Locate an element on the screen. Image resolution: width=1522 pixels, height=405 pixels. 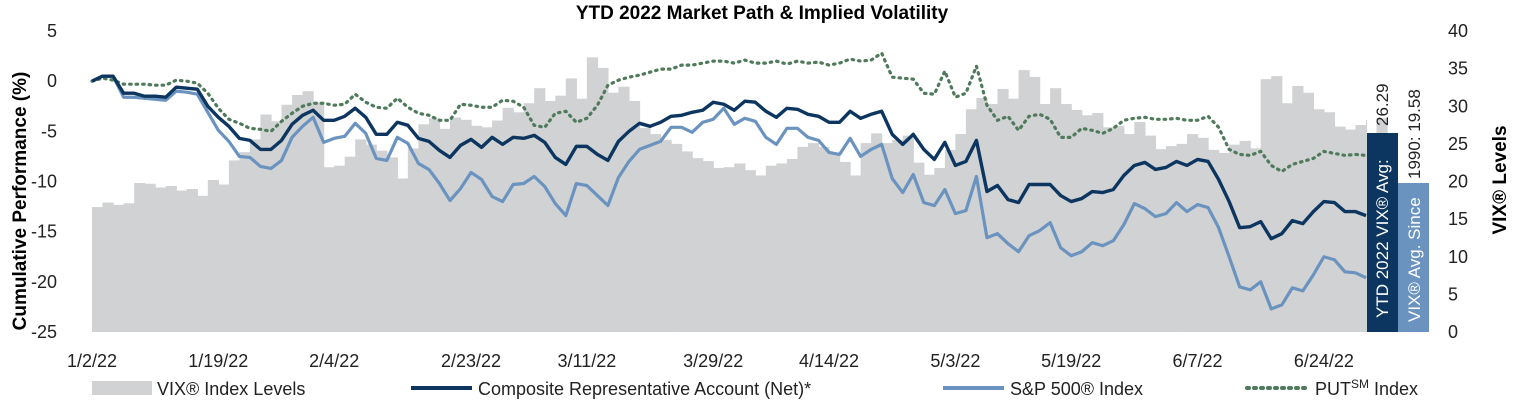
y-left-tick-label: 5 is located at coordinates (52, 31).